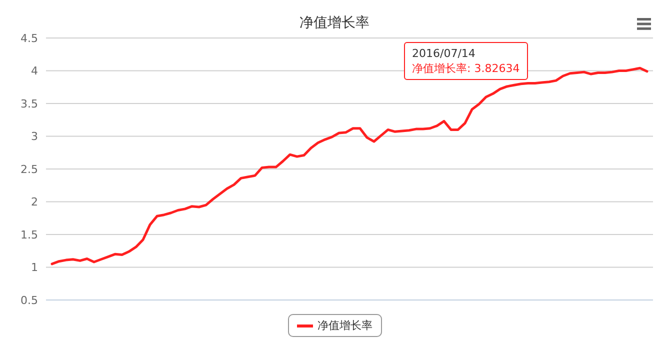 The width and height of the screenshot is (669, 346). I want to click on y-tick-label: 2.5, so click(29, 169).